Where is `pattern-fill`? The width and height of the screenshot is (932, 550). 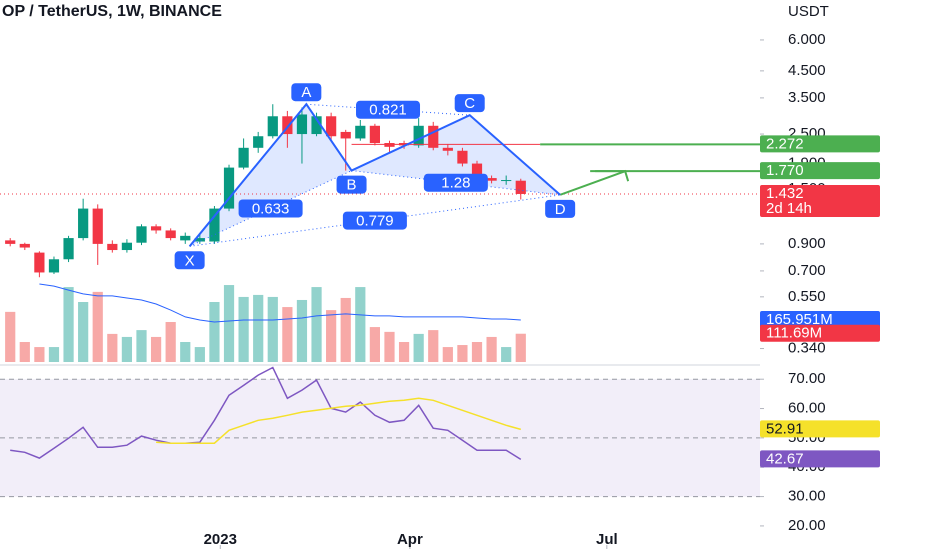 pattern-fill is located at coordinates (456, 155).